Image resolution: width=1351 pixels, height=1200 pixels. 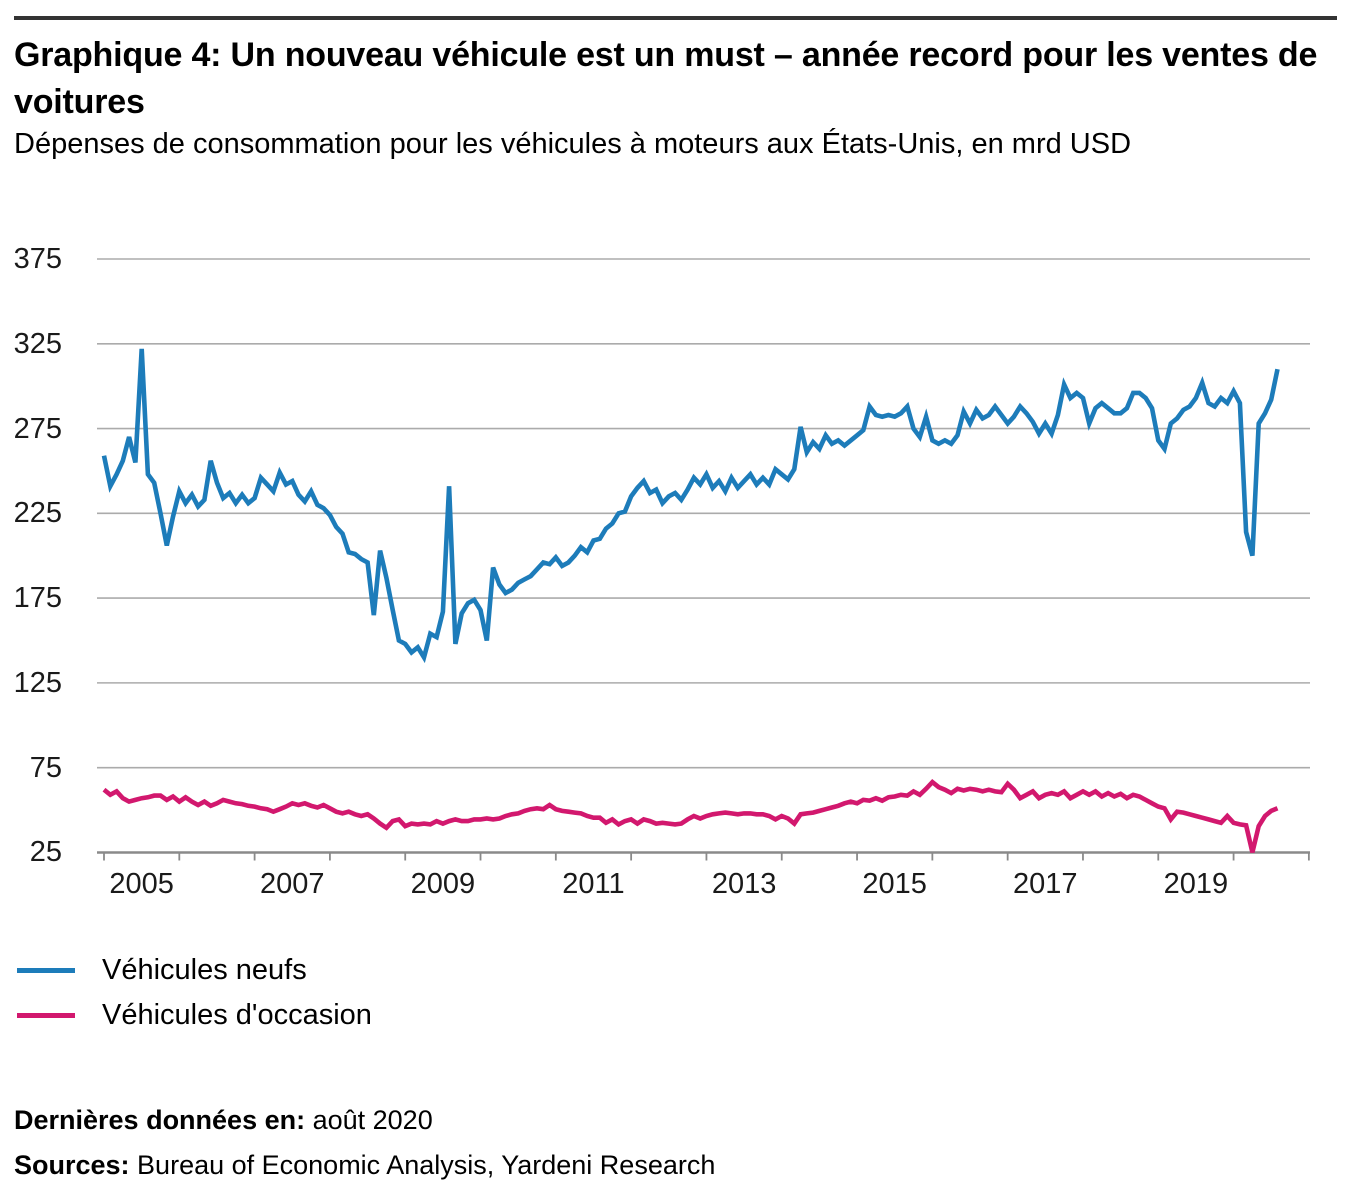 I want to click on footer-sources-label: Sources:, so click(x=72, y=1165).